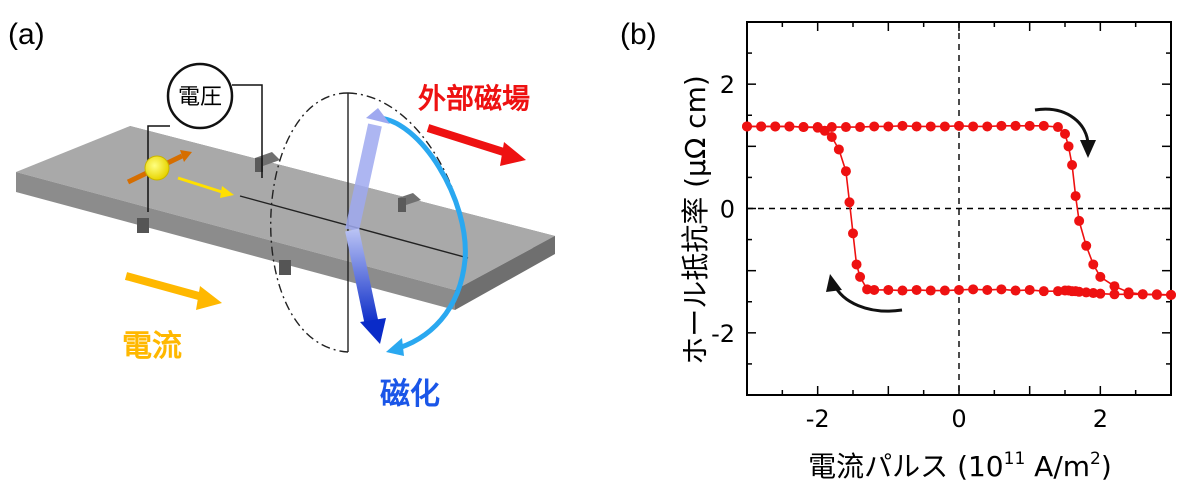 The width and height of the screenshot is (1179, 483). I want to click on y-tick-label: 0, so click(727, 210).